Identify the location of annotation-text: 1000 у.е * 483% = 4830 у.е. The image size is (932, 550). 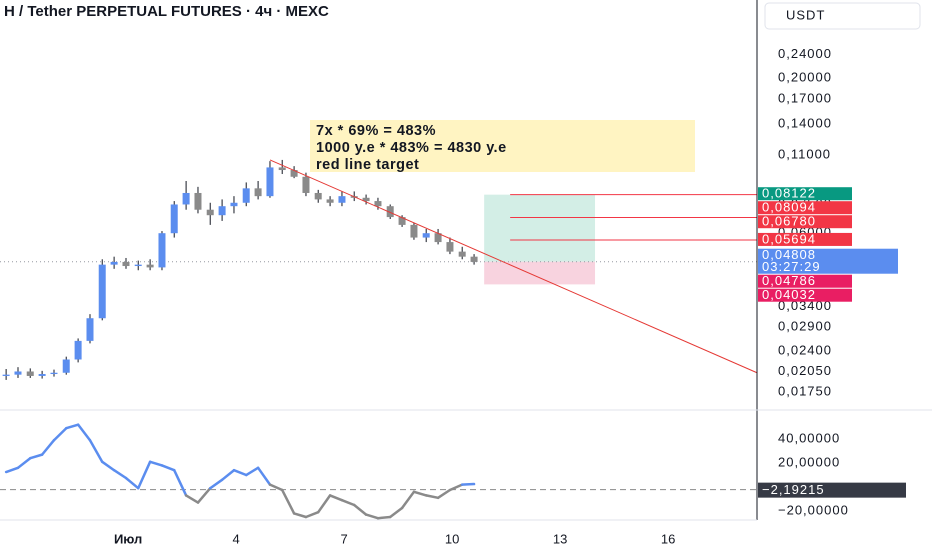
(411, 148).